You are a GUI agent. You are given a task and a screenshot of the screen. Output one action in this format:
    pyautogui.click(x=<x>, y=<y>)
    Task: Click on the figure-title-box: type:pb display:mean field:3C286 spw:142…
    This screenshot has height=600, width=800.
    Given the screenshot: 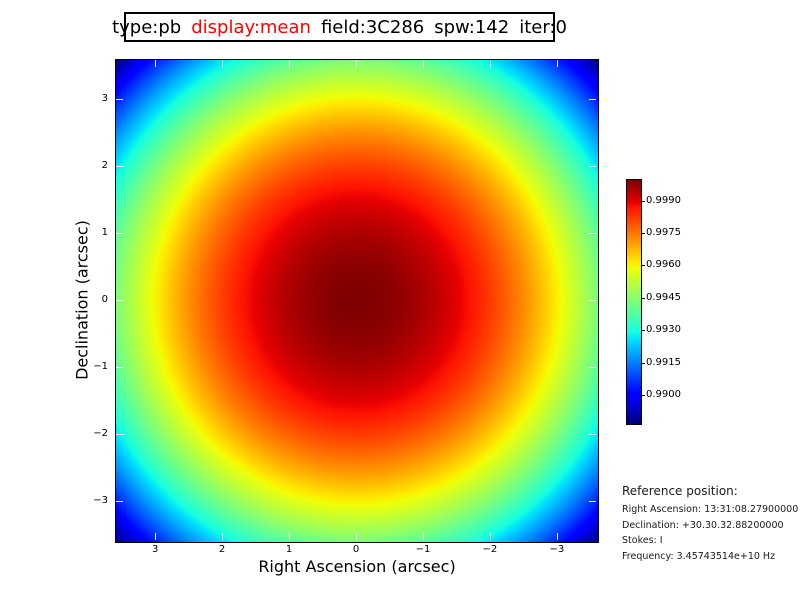 What is the action you would take?
    pyautogui.click(x=339, y=27)
    